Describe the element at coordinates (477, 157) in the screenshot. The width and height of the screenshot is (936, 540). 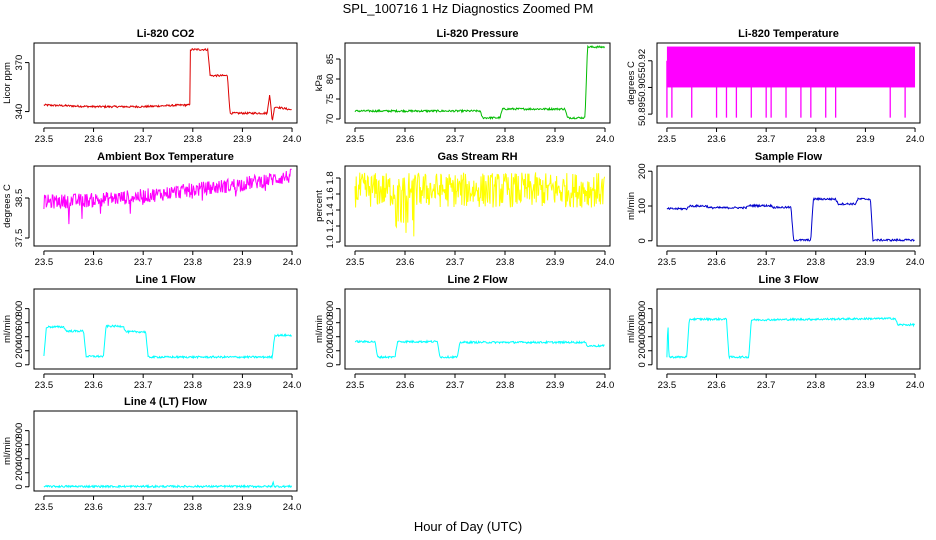
I see `panel-title: Gas Stream RH` at that location.